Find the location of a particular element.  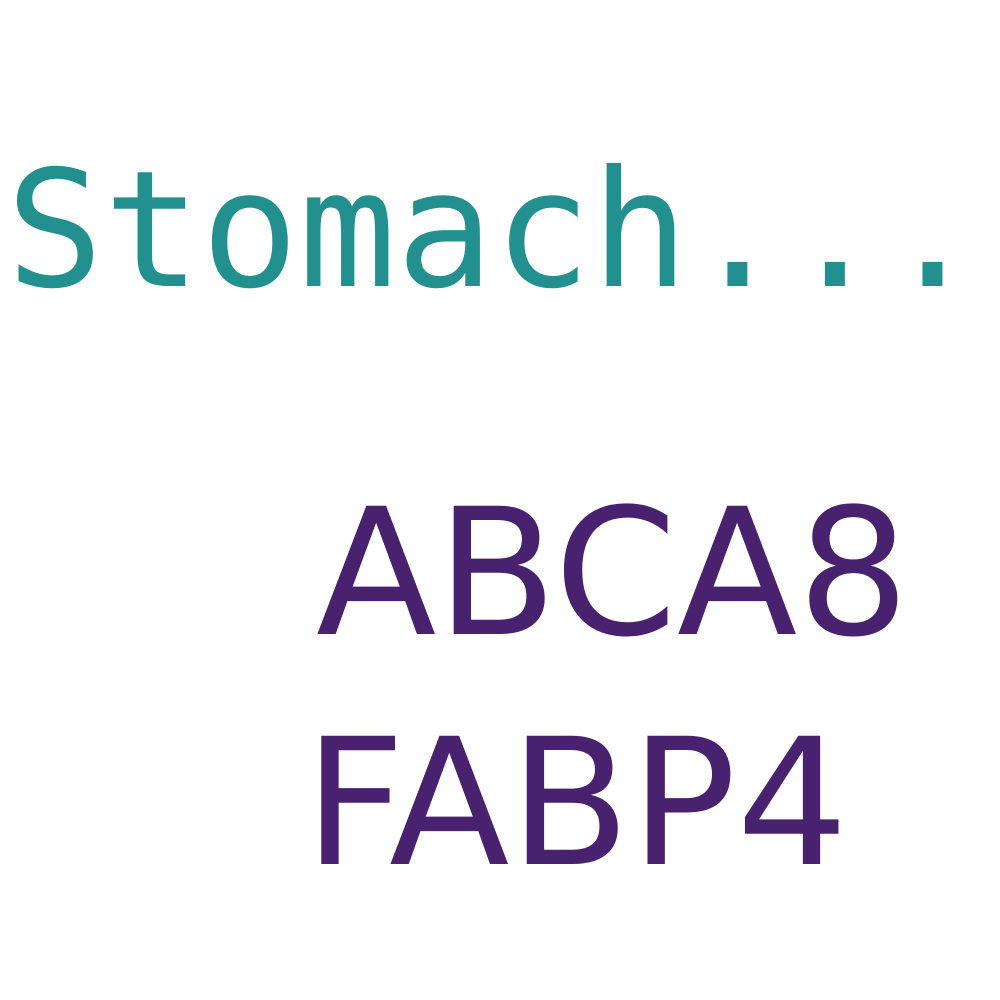

gene-label-fabp4: FABP4 is located at coordinates (576, 803).